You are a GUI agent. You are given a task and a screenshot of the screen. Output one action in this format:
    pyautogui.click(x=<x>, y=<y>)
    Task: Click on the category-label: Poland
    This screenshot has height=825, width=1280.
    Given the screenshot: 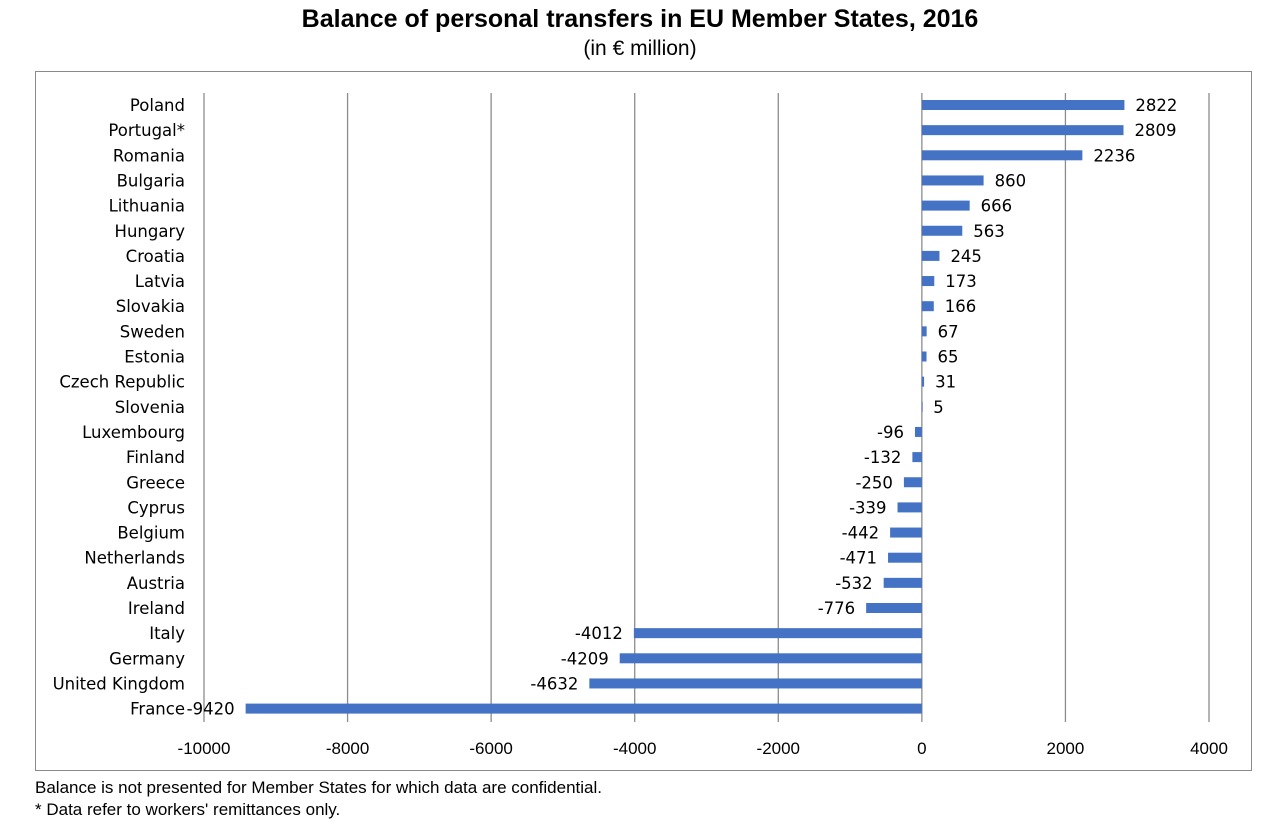 What is the action you would take?
    pyautogui.click(x=157, y=105)
    